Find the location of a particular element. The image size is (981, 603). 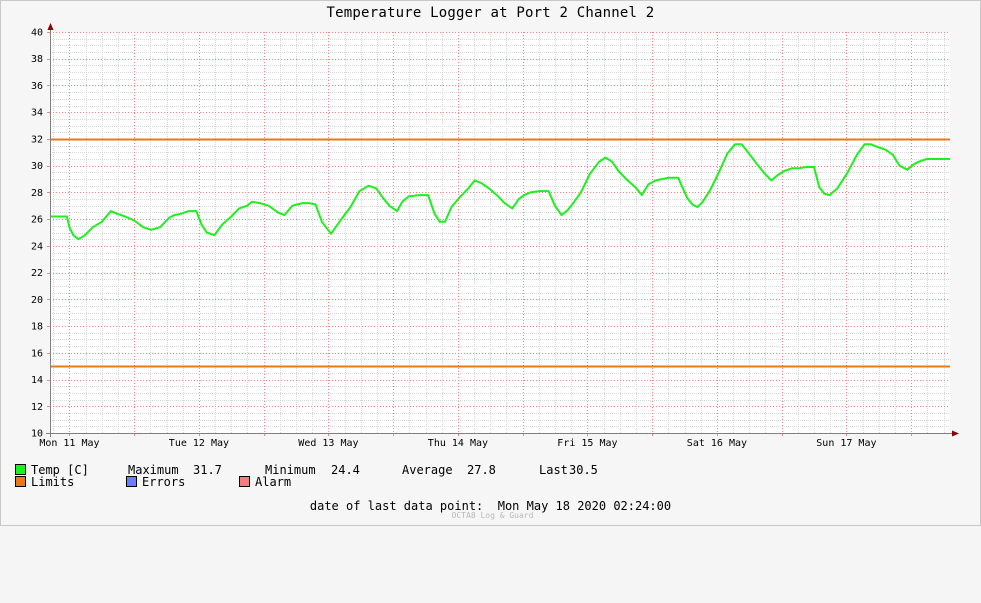

y-tick-label: 12 is located at coordinates (37, 407).